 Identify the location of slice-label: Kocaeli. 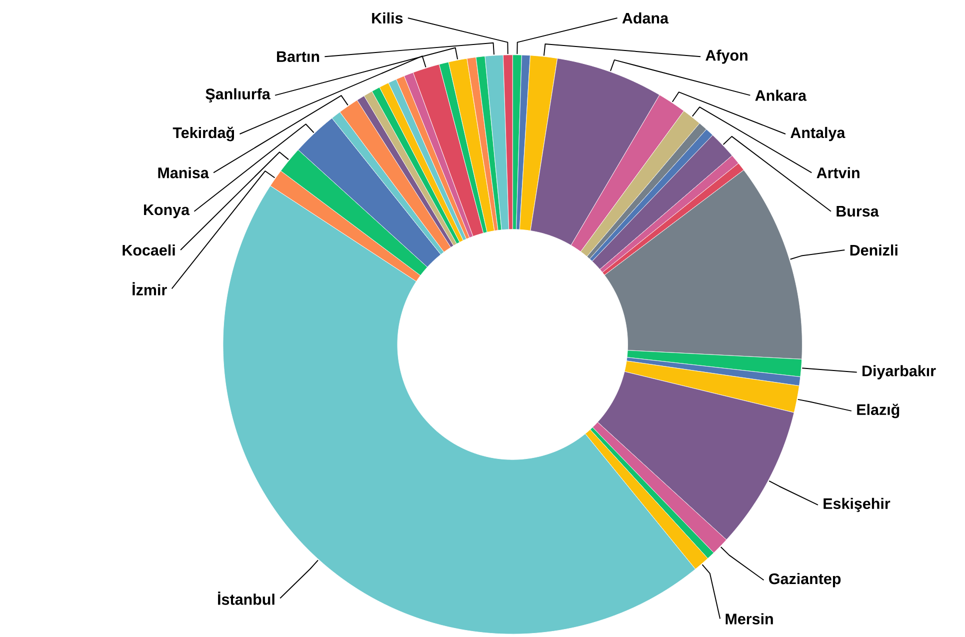
(148, 250).